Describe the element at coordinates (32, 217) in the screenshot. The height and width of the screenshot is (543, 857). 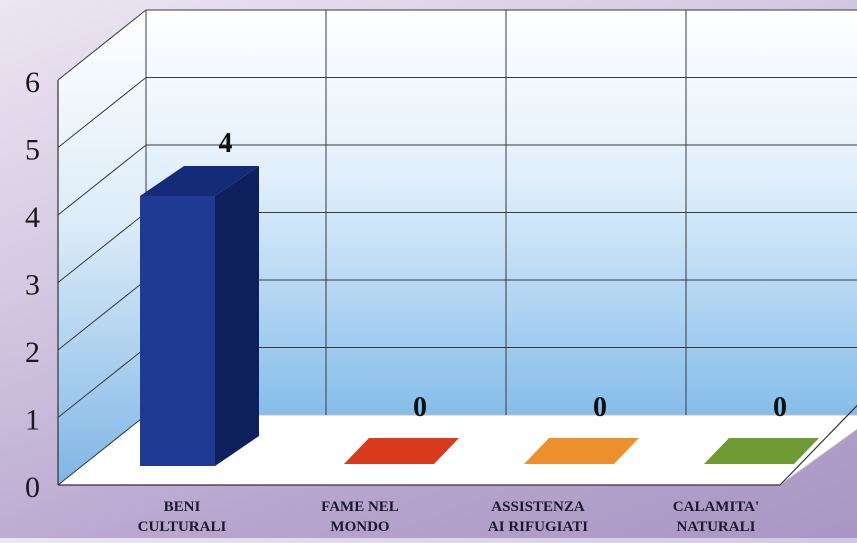
I see `y-tick-label: 4` at that location.